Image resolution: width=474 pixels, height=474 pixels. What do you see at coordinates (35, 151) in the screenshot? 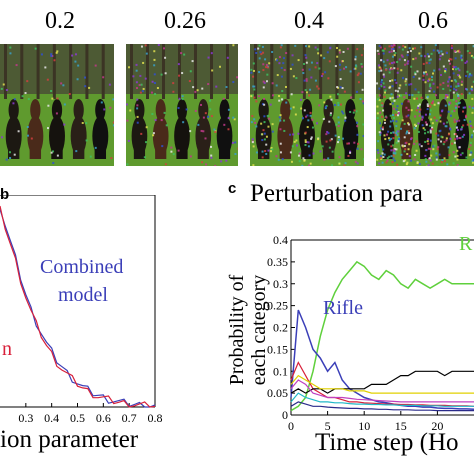
I see `dog-legs` at bounding box center [35, 151].